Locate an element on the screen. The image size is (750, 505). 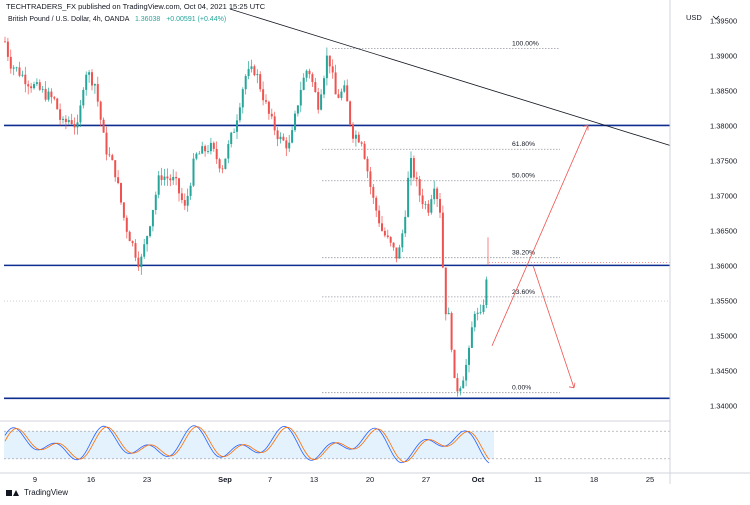
x-tick-label: 23 is located at coordinates (147, 479).